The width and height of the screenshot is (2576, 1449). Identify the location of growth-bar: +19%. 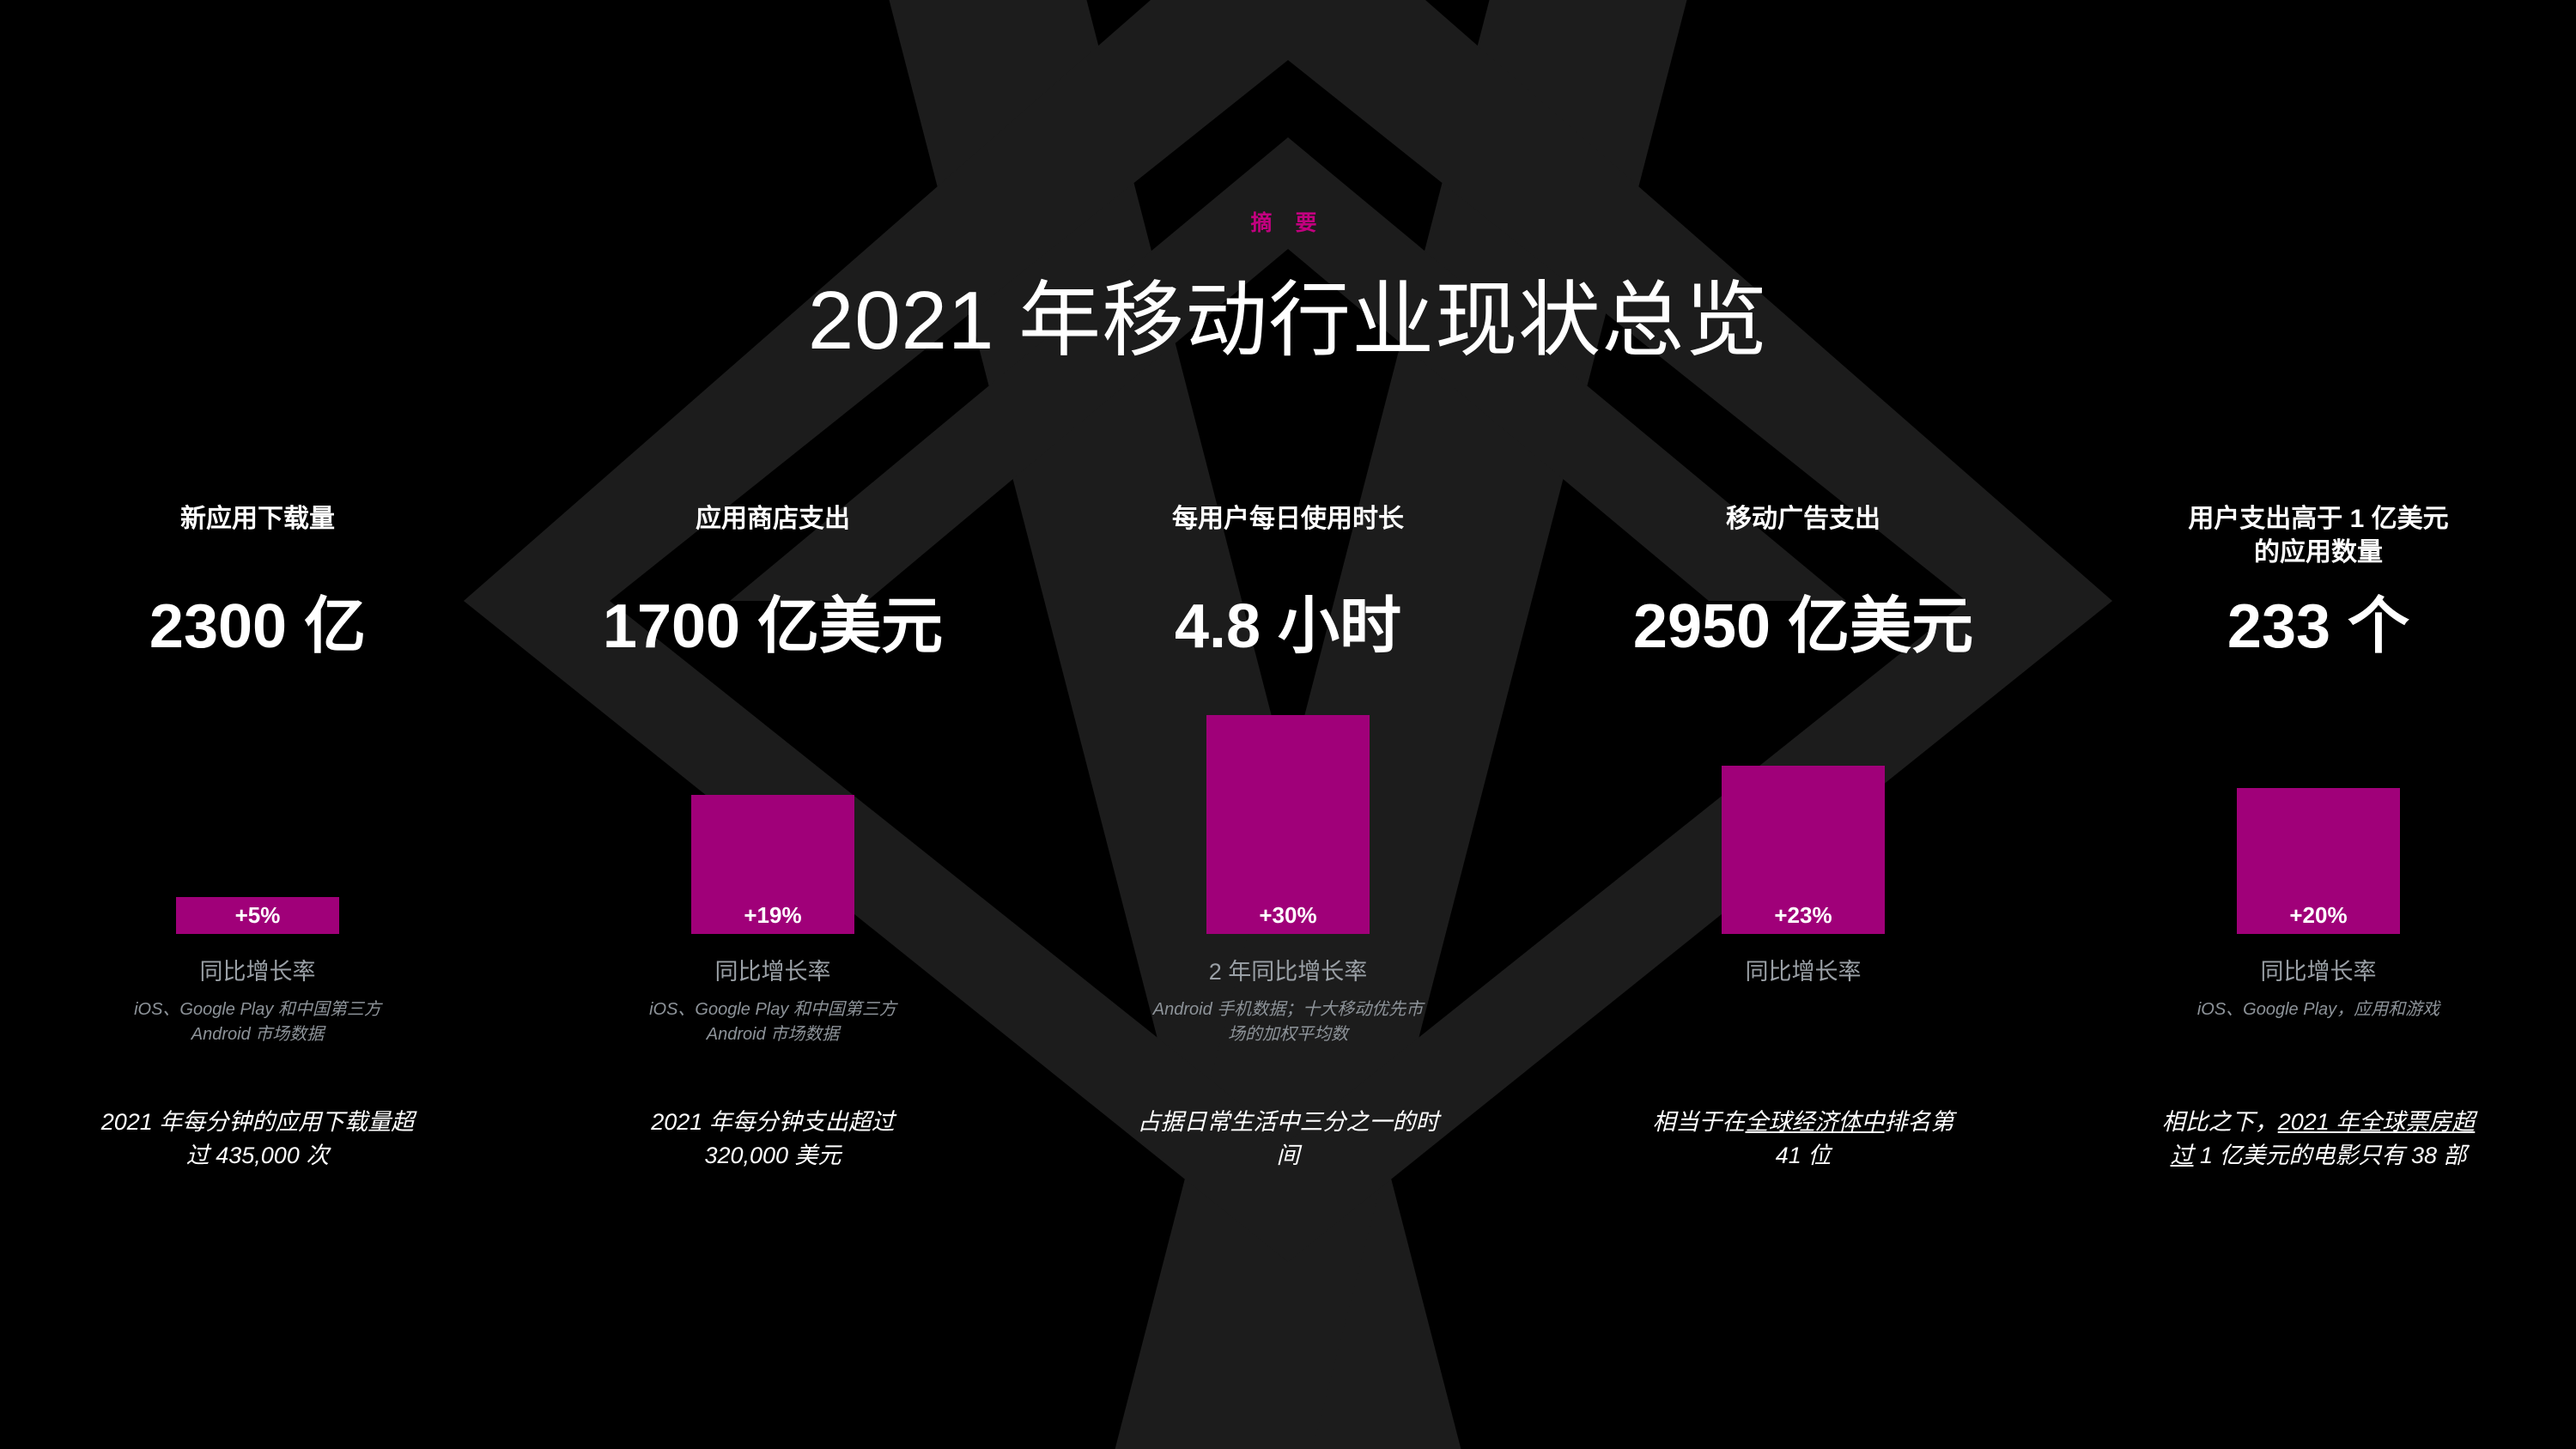
(772, 864).